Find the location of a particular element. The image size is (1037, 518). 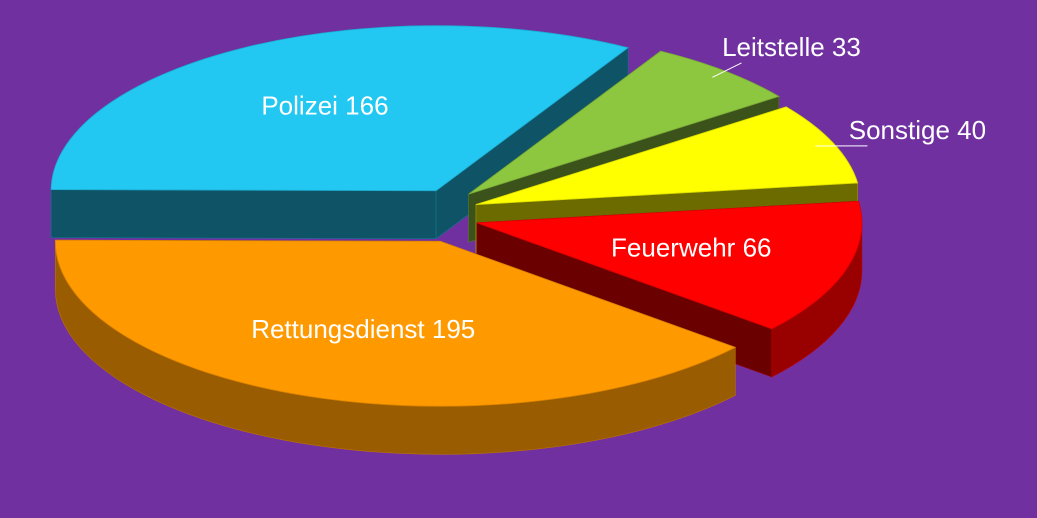

label-value: 166 is located at coordinates (366, 106).